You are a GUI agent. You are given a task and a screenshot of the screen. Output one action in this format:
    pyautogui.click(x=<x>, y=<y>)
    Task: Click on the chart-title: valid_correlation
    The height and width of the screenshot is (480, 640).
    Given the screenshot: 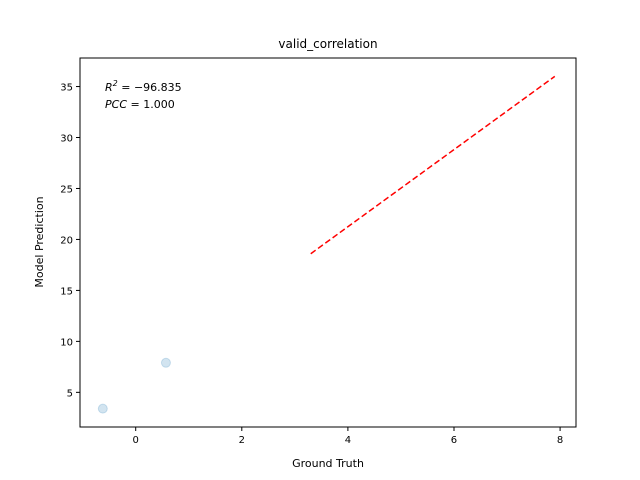 What is the action you would take?
    pyautogui.click(x=327, y=44)
    